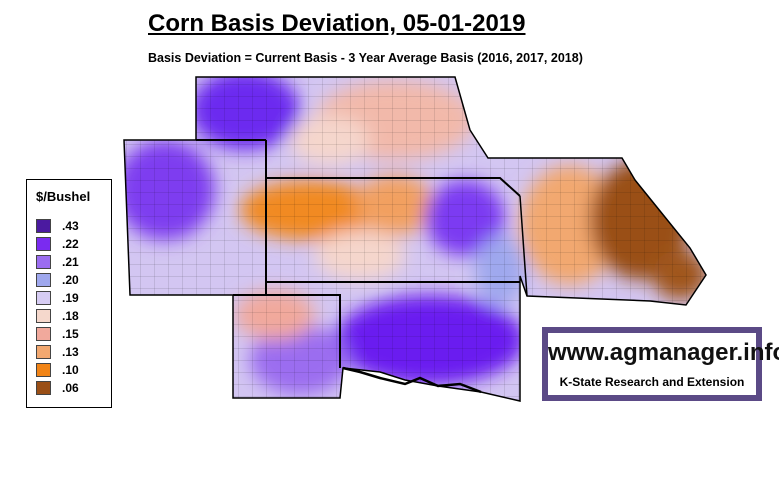 The image size is (779, 481). I want to click on legend-label: .22, so click(70, 244).